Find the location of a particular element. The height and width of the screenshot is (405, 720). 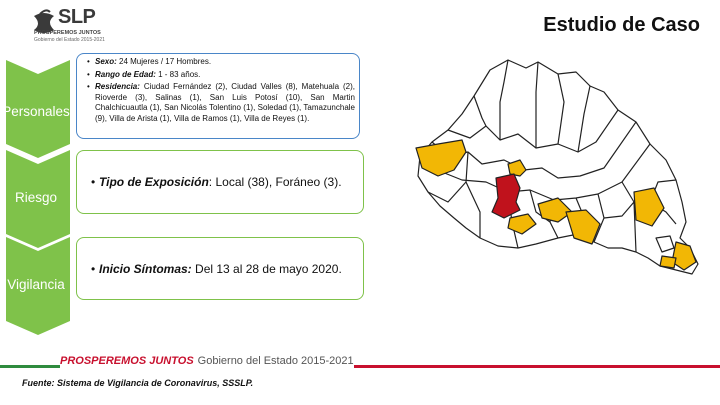

chevron-personales is located at coordinates (38, 109).